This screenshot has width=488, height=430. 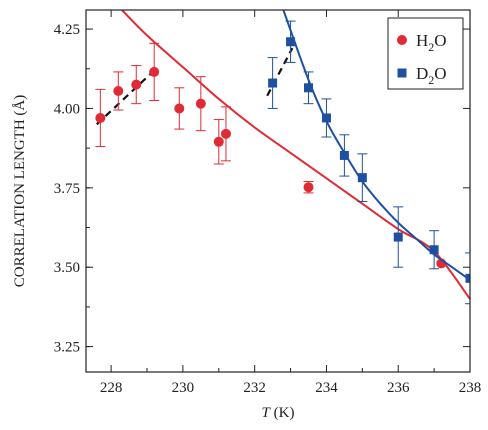 I want to click on legend-label-h2o: H2O, so click(x=431, y=42).